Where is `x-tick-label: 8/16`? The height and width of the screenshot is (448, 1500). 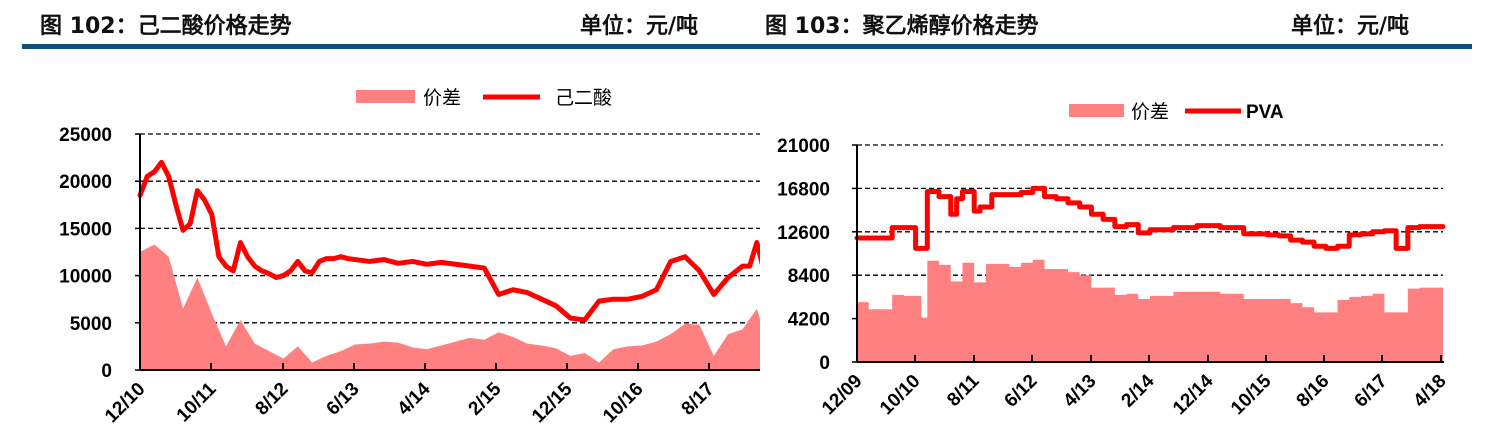
x-tick-label: 8/16 is located at coordinates (1313, 391).